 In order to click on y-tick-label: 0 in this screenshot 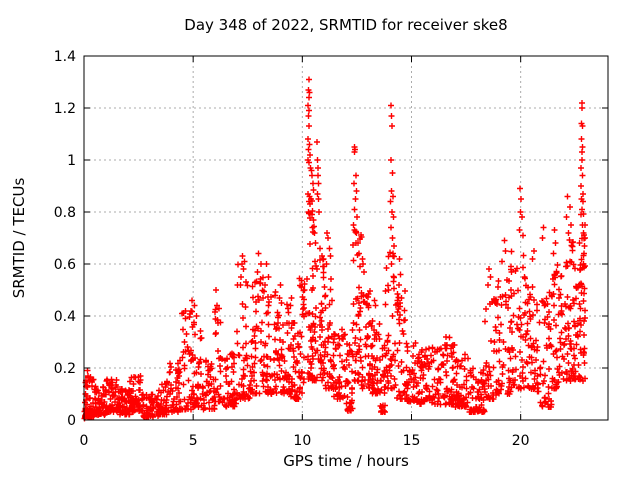, I will do `click(71, 421)`.